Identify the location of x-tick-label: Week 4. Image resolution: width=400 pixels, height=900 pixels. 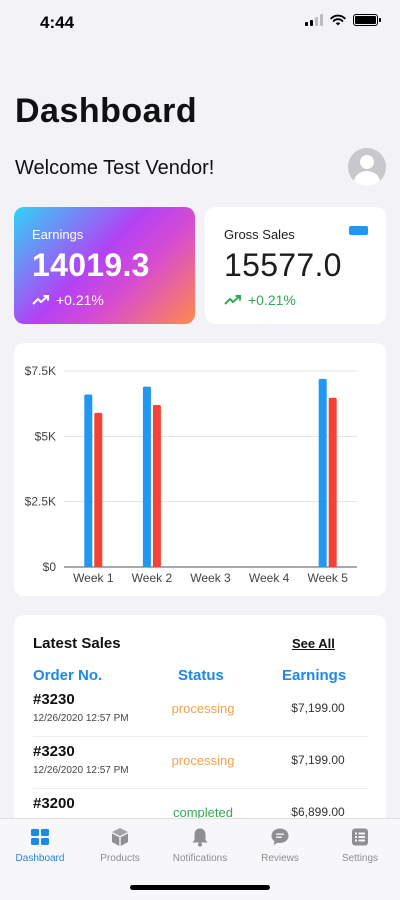
(269, 578).